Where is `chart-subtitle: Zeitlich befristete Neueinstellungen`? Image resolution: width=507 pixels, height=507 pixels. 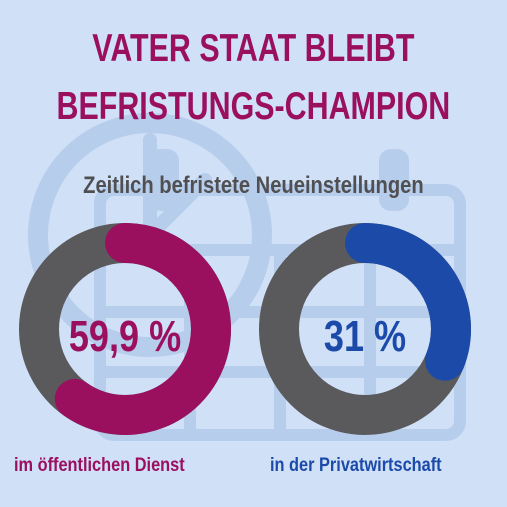 chart-subtitle: Zeitlich befristete Neueinstellungen is located at coordinates (253, 185).